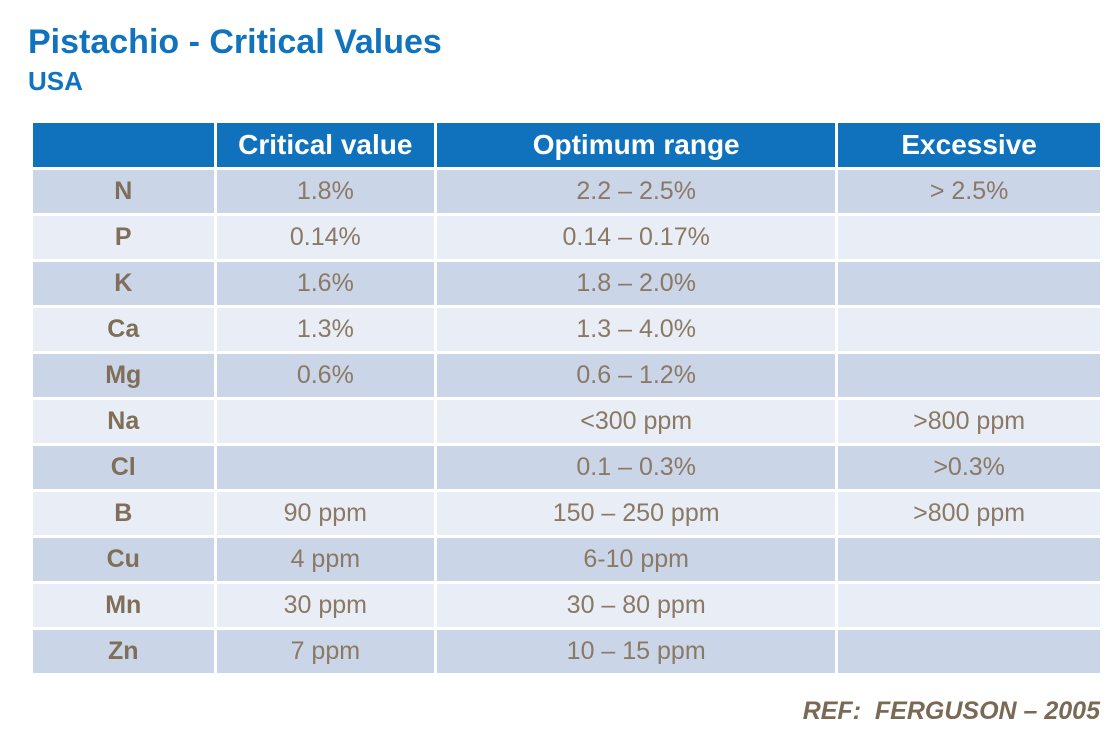 Image resolution: width=1109 pixels, height=742 pixels. What do you see at coordinates (123, 421) in the screenshot?
I see `element-symbol: Na` at bounding box center [123, 421].